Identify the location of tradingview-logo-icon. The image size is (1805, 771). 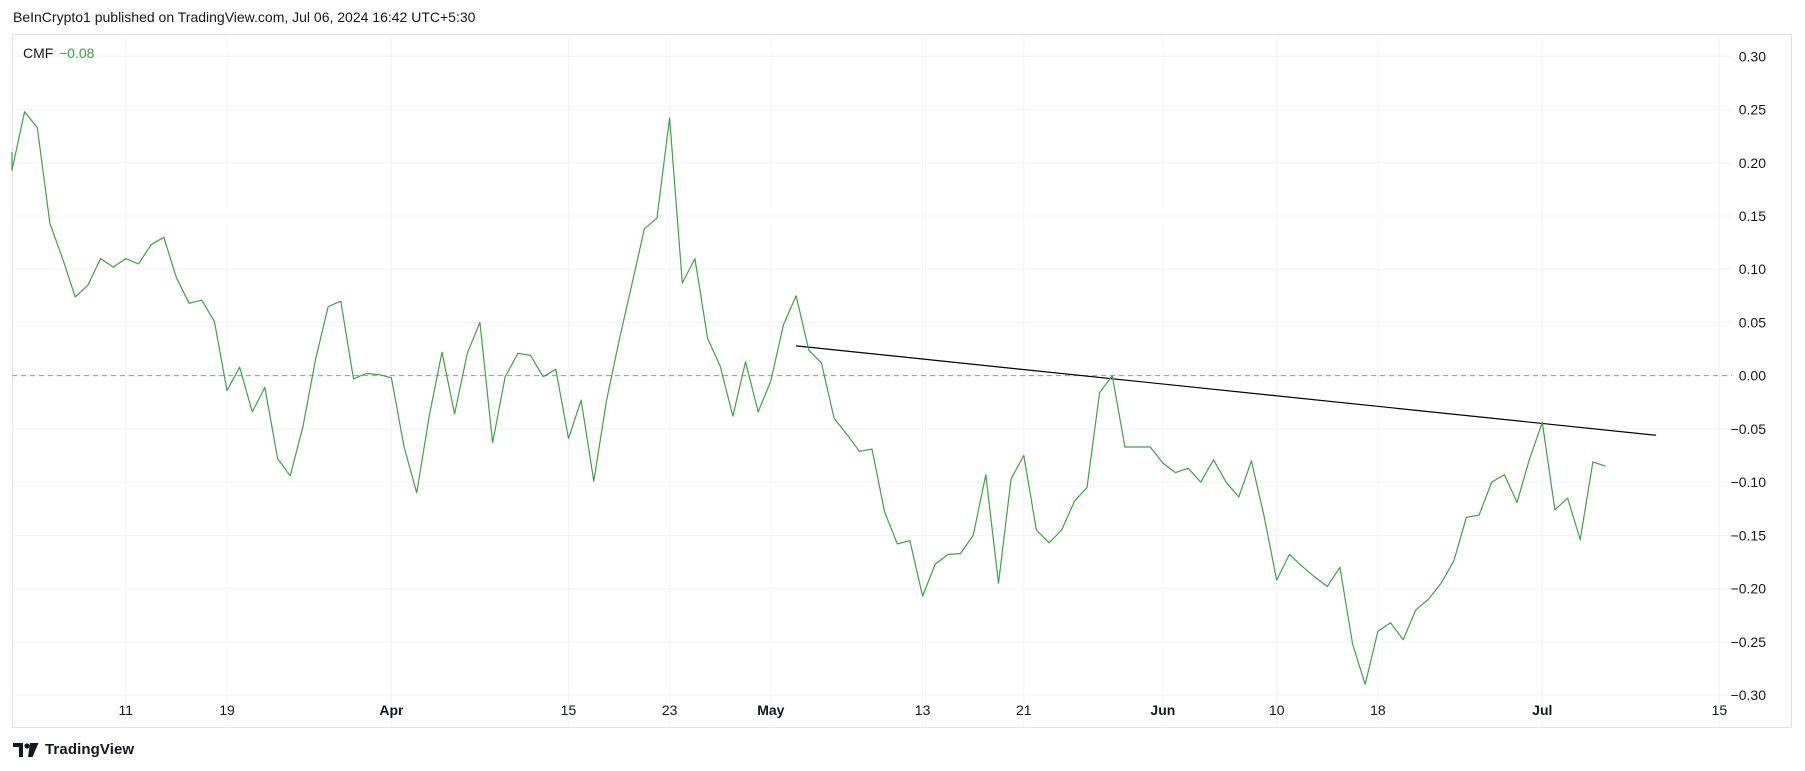
(26, 749).